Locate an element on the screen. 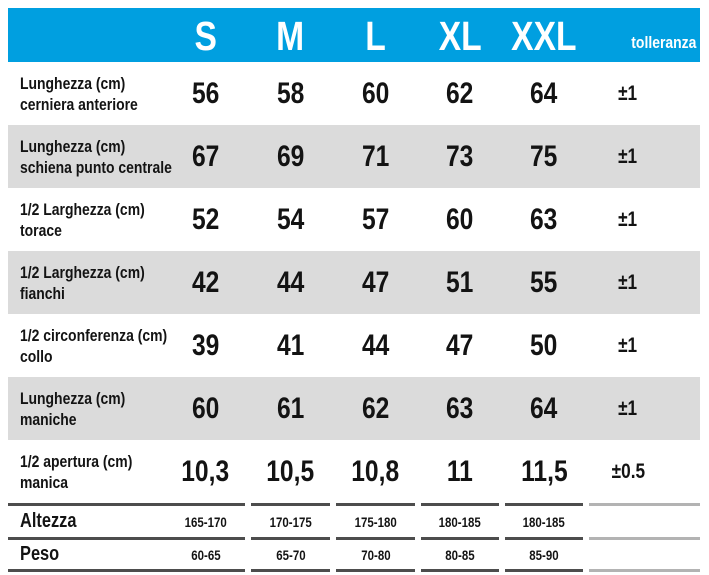  value-cell: 67 is located at coordinates (205, 156).